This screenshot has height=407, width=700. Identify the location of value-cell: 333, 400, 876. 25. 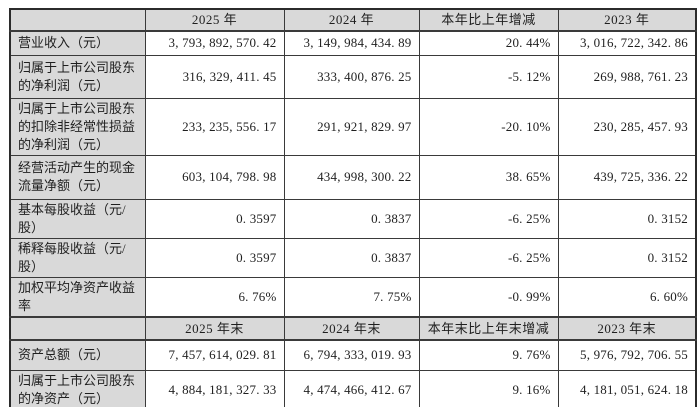
(351, 76).